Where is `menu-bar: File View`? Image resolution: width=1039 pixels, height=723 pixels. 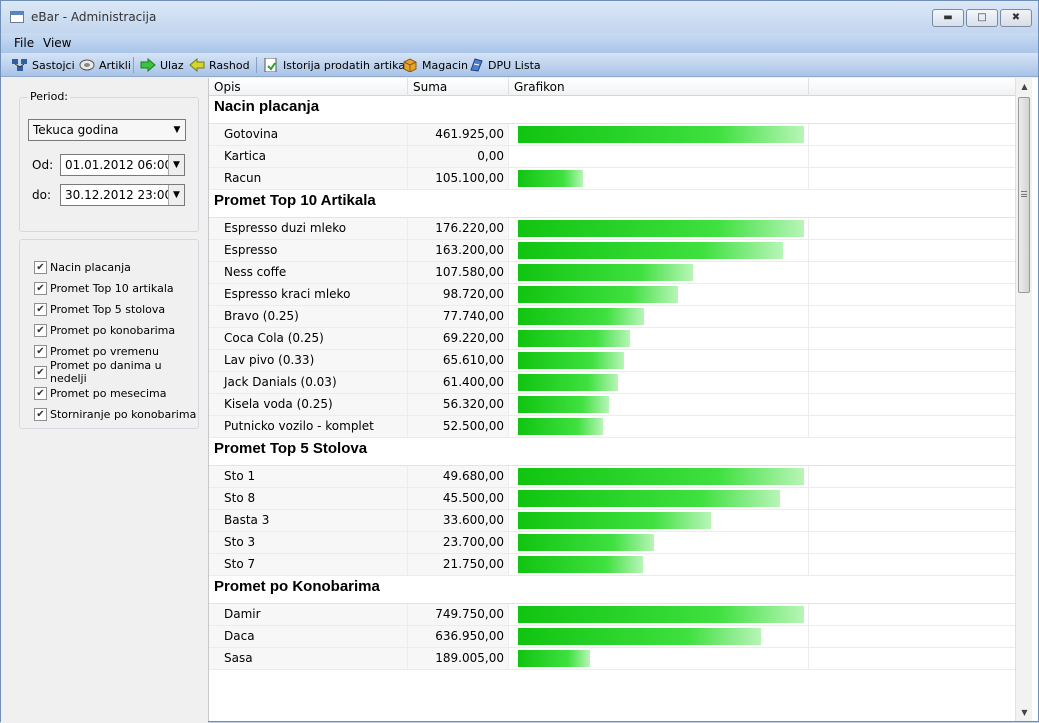 menu-bar: File View is located at coordinates (519, 43).